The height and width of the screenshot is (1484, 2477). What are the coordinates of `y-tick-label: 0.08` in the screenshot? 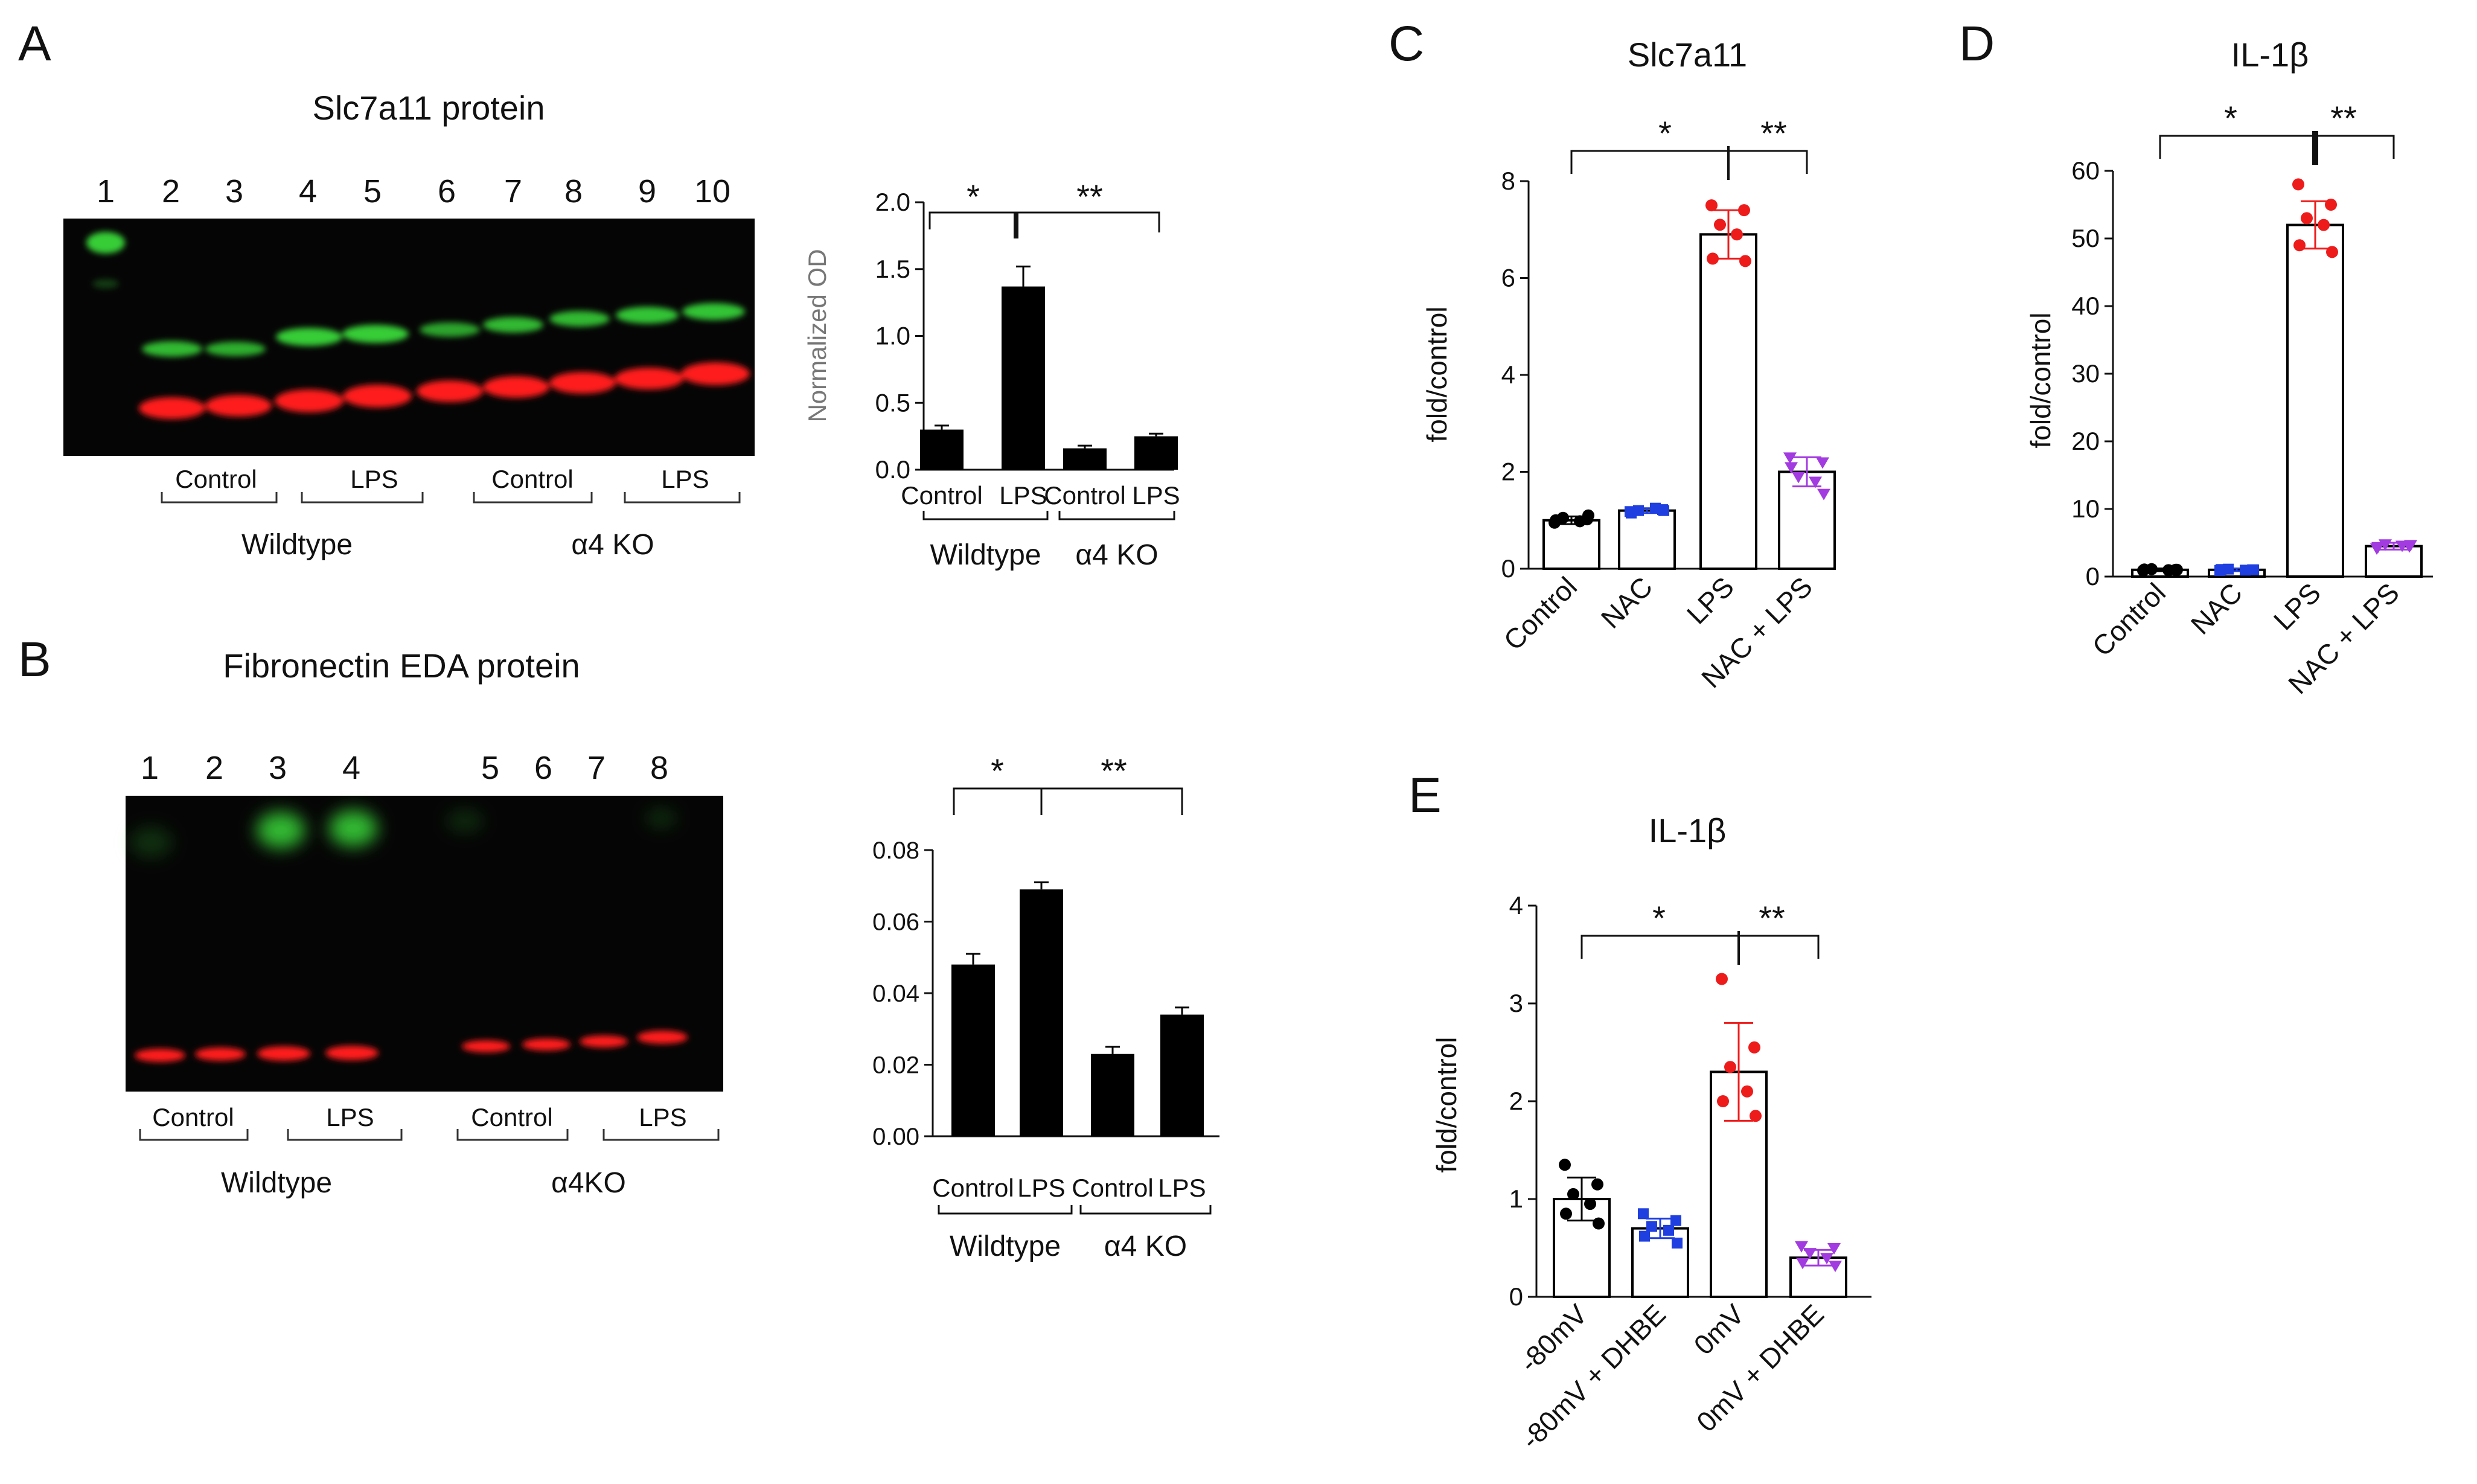 It's located at (895, 850).